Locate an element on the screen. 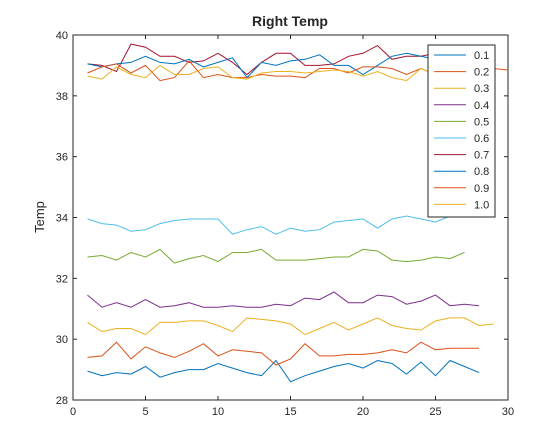 The width and height of the screenshot is (560, 448). legend-label: 0.6 is located at coordinates (481, 139).